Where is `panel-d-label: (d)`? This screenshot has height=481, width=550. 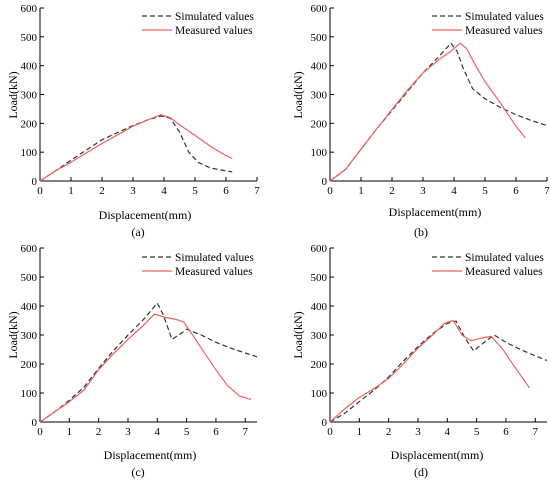
panel-d-label: (d) is located at coordinates (421, 472).